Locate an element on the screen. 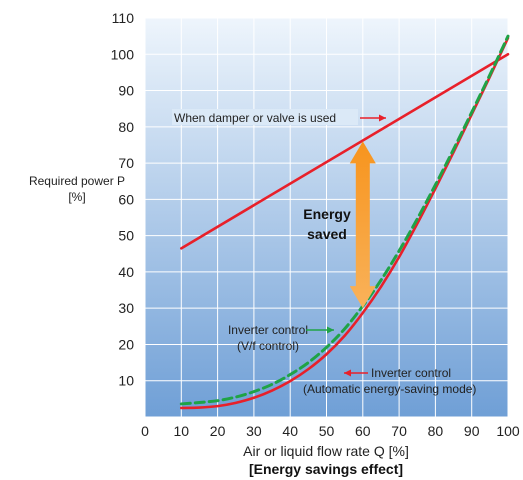 Image resolution: width=523 pixels, height=480 pixels. energy-saved-line1: Energy is located at coordinates (327, 214).